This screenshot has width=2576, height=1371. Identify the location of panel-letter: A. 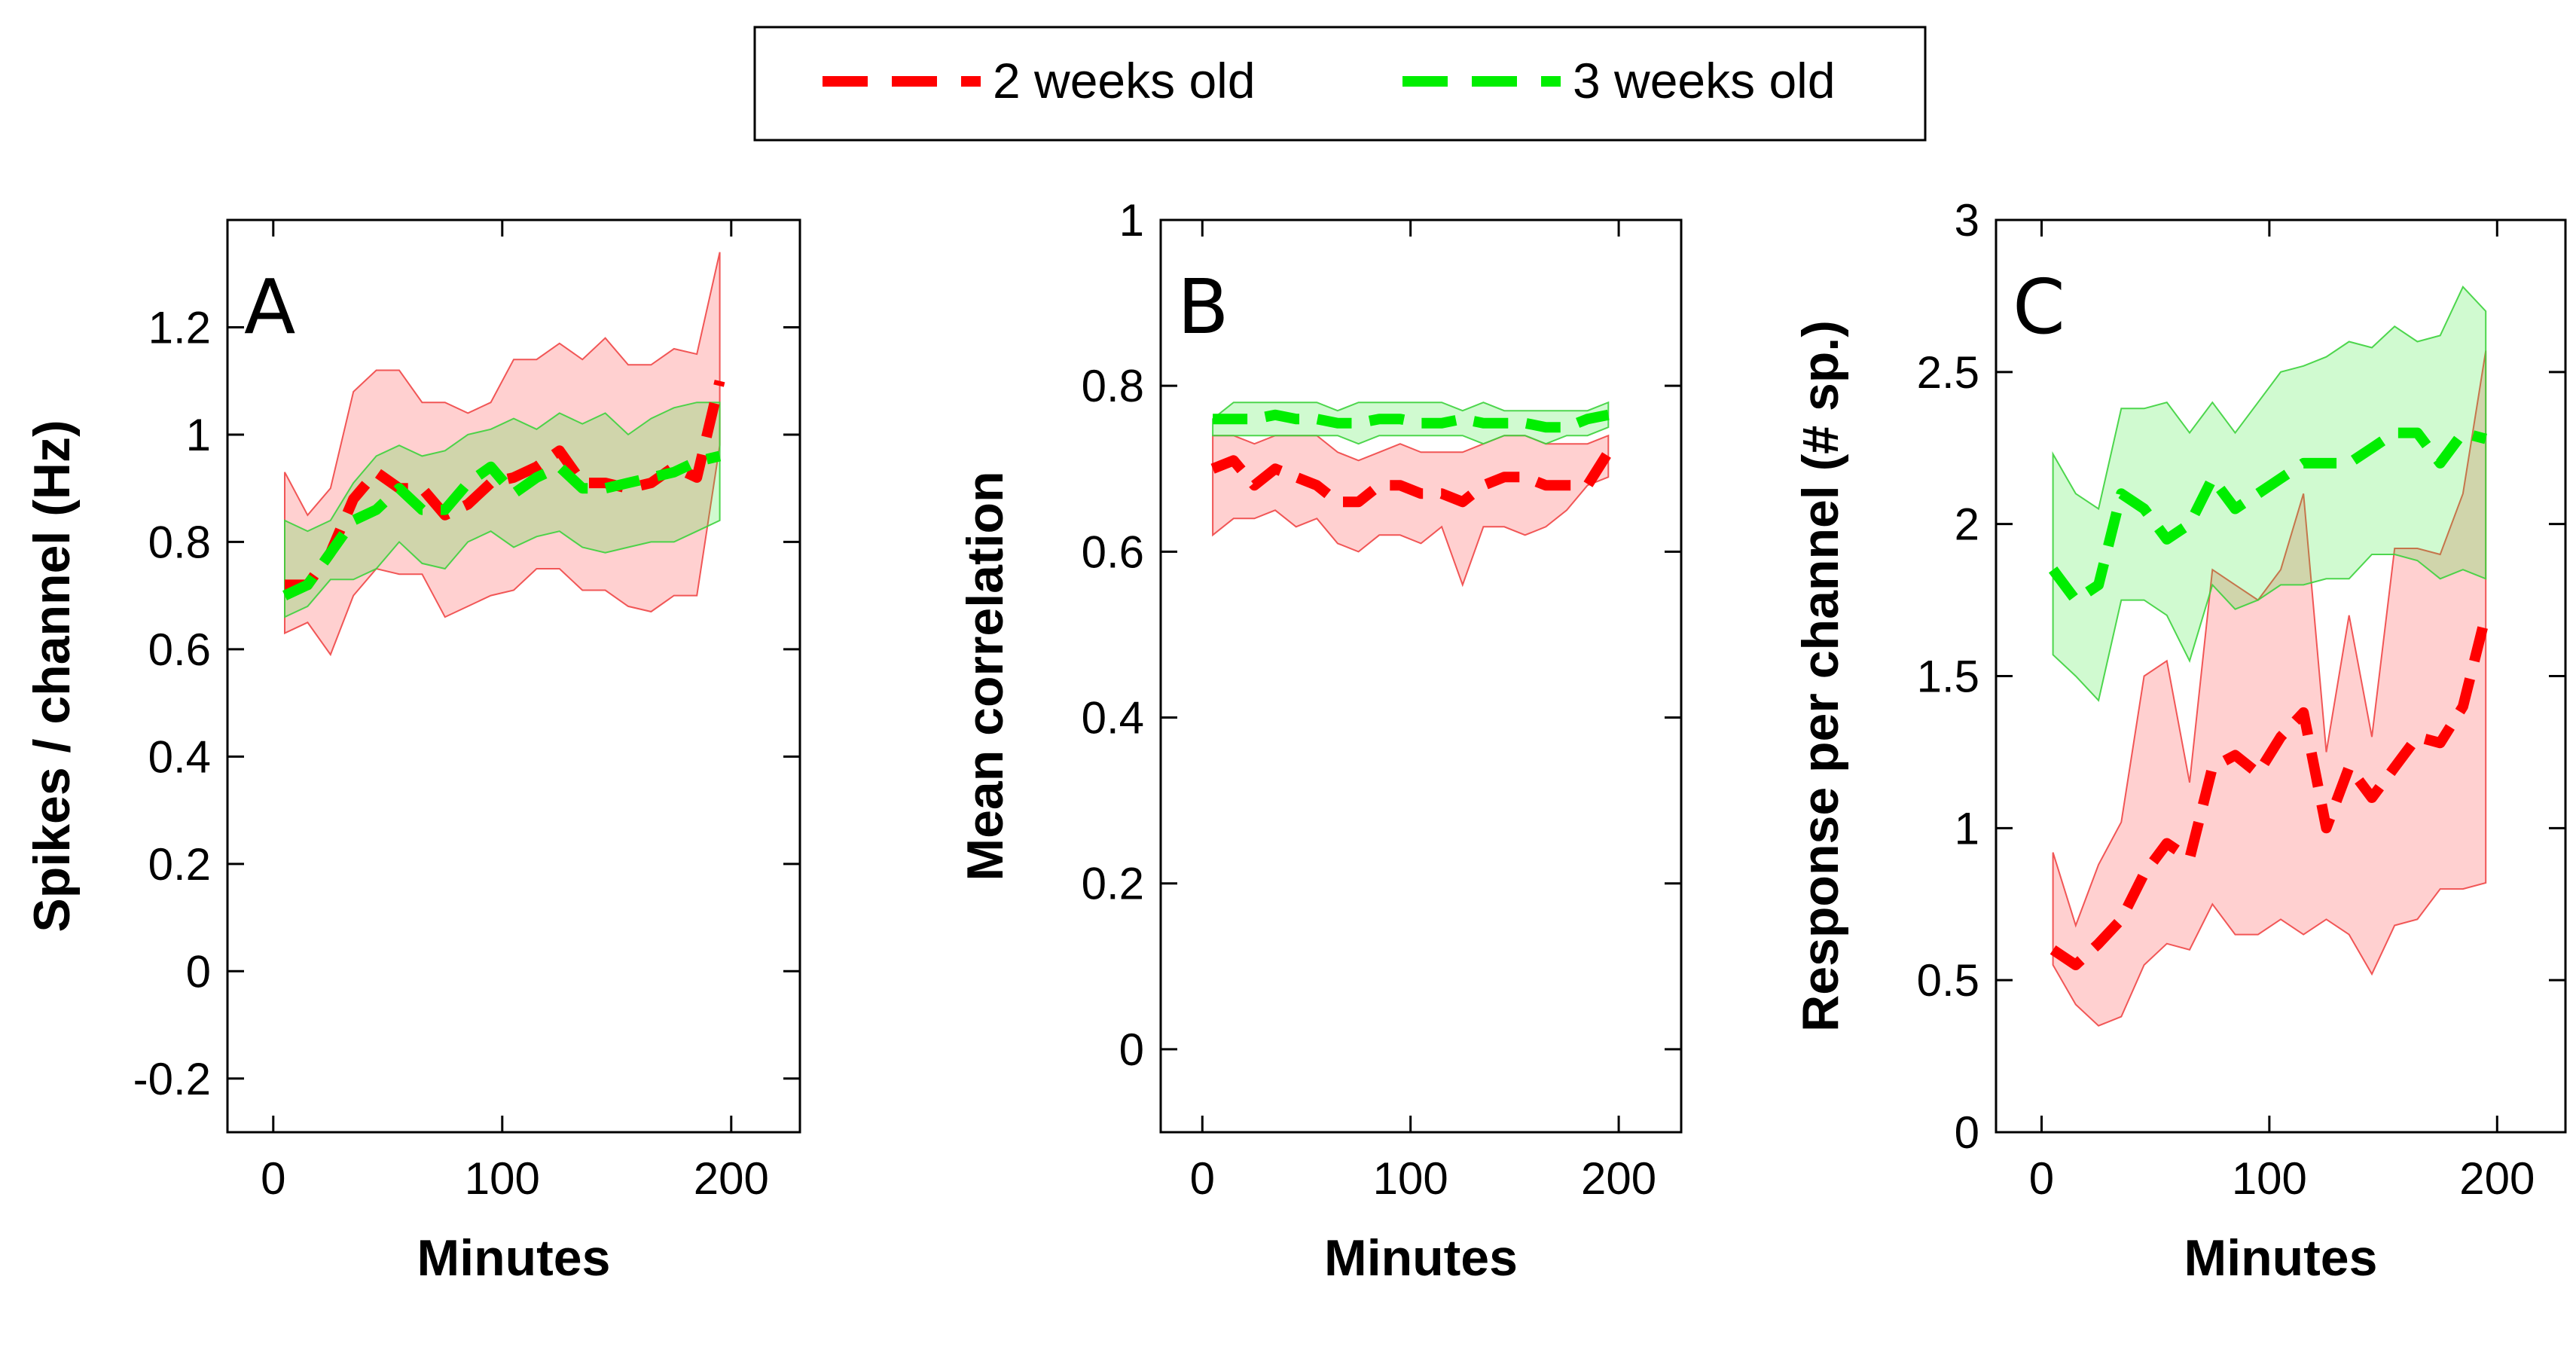
(270, 307).